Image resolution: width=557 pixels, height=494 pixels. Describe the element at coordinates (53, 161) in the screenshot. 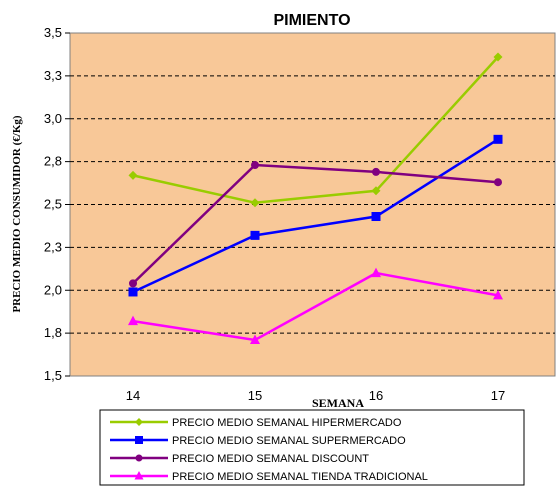

I see `y-tick-label: 2,8` at that location.